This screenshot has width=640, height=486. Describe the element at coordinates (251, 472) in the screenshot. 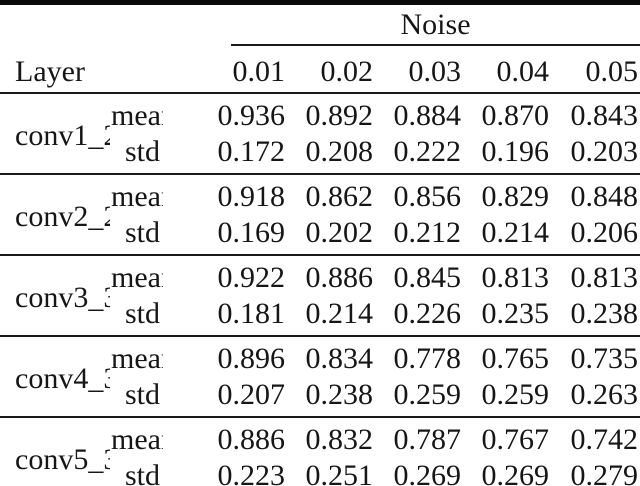

I see `std-value-cell: 0.223` at that location.